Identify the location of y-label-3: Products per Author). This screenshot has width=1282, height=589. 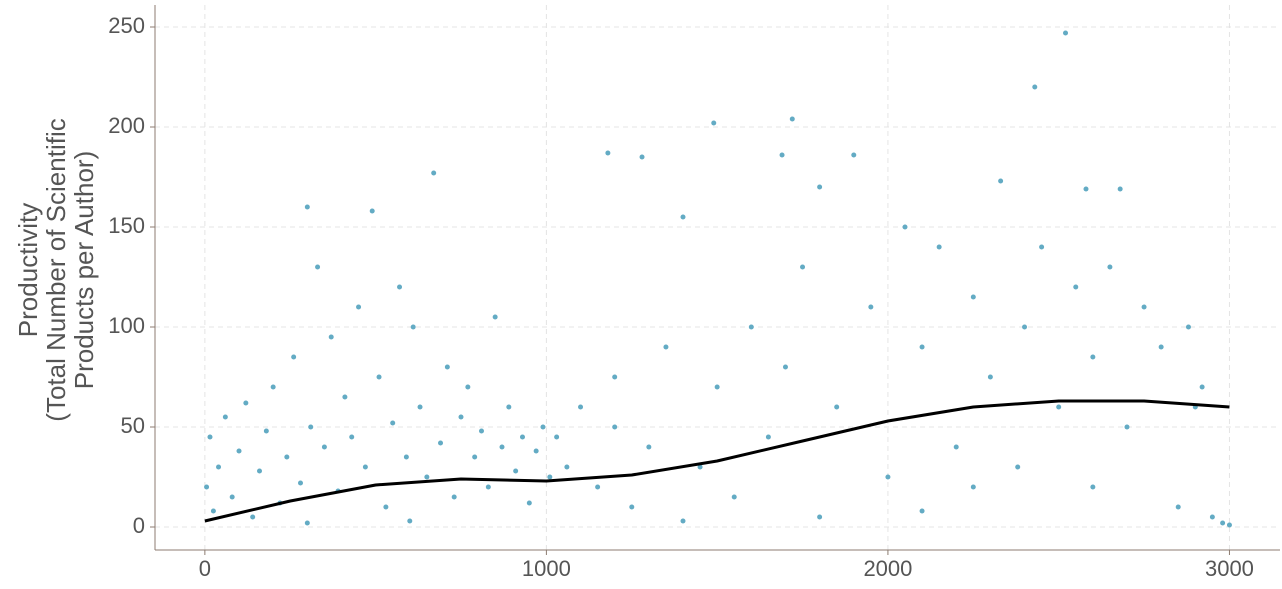
(84, 270).